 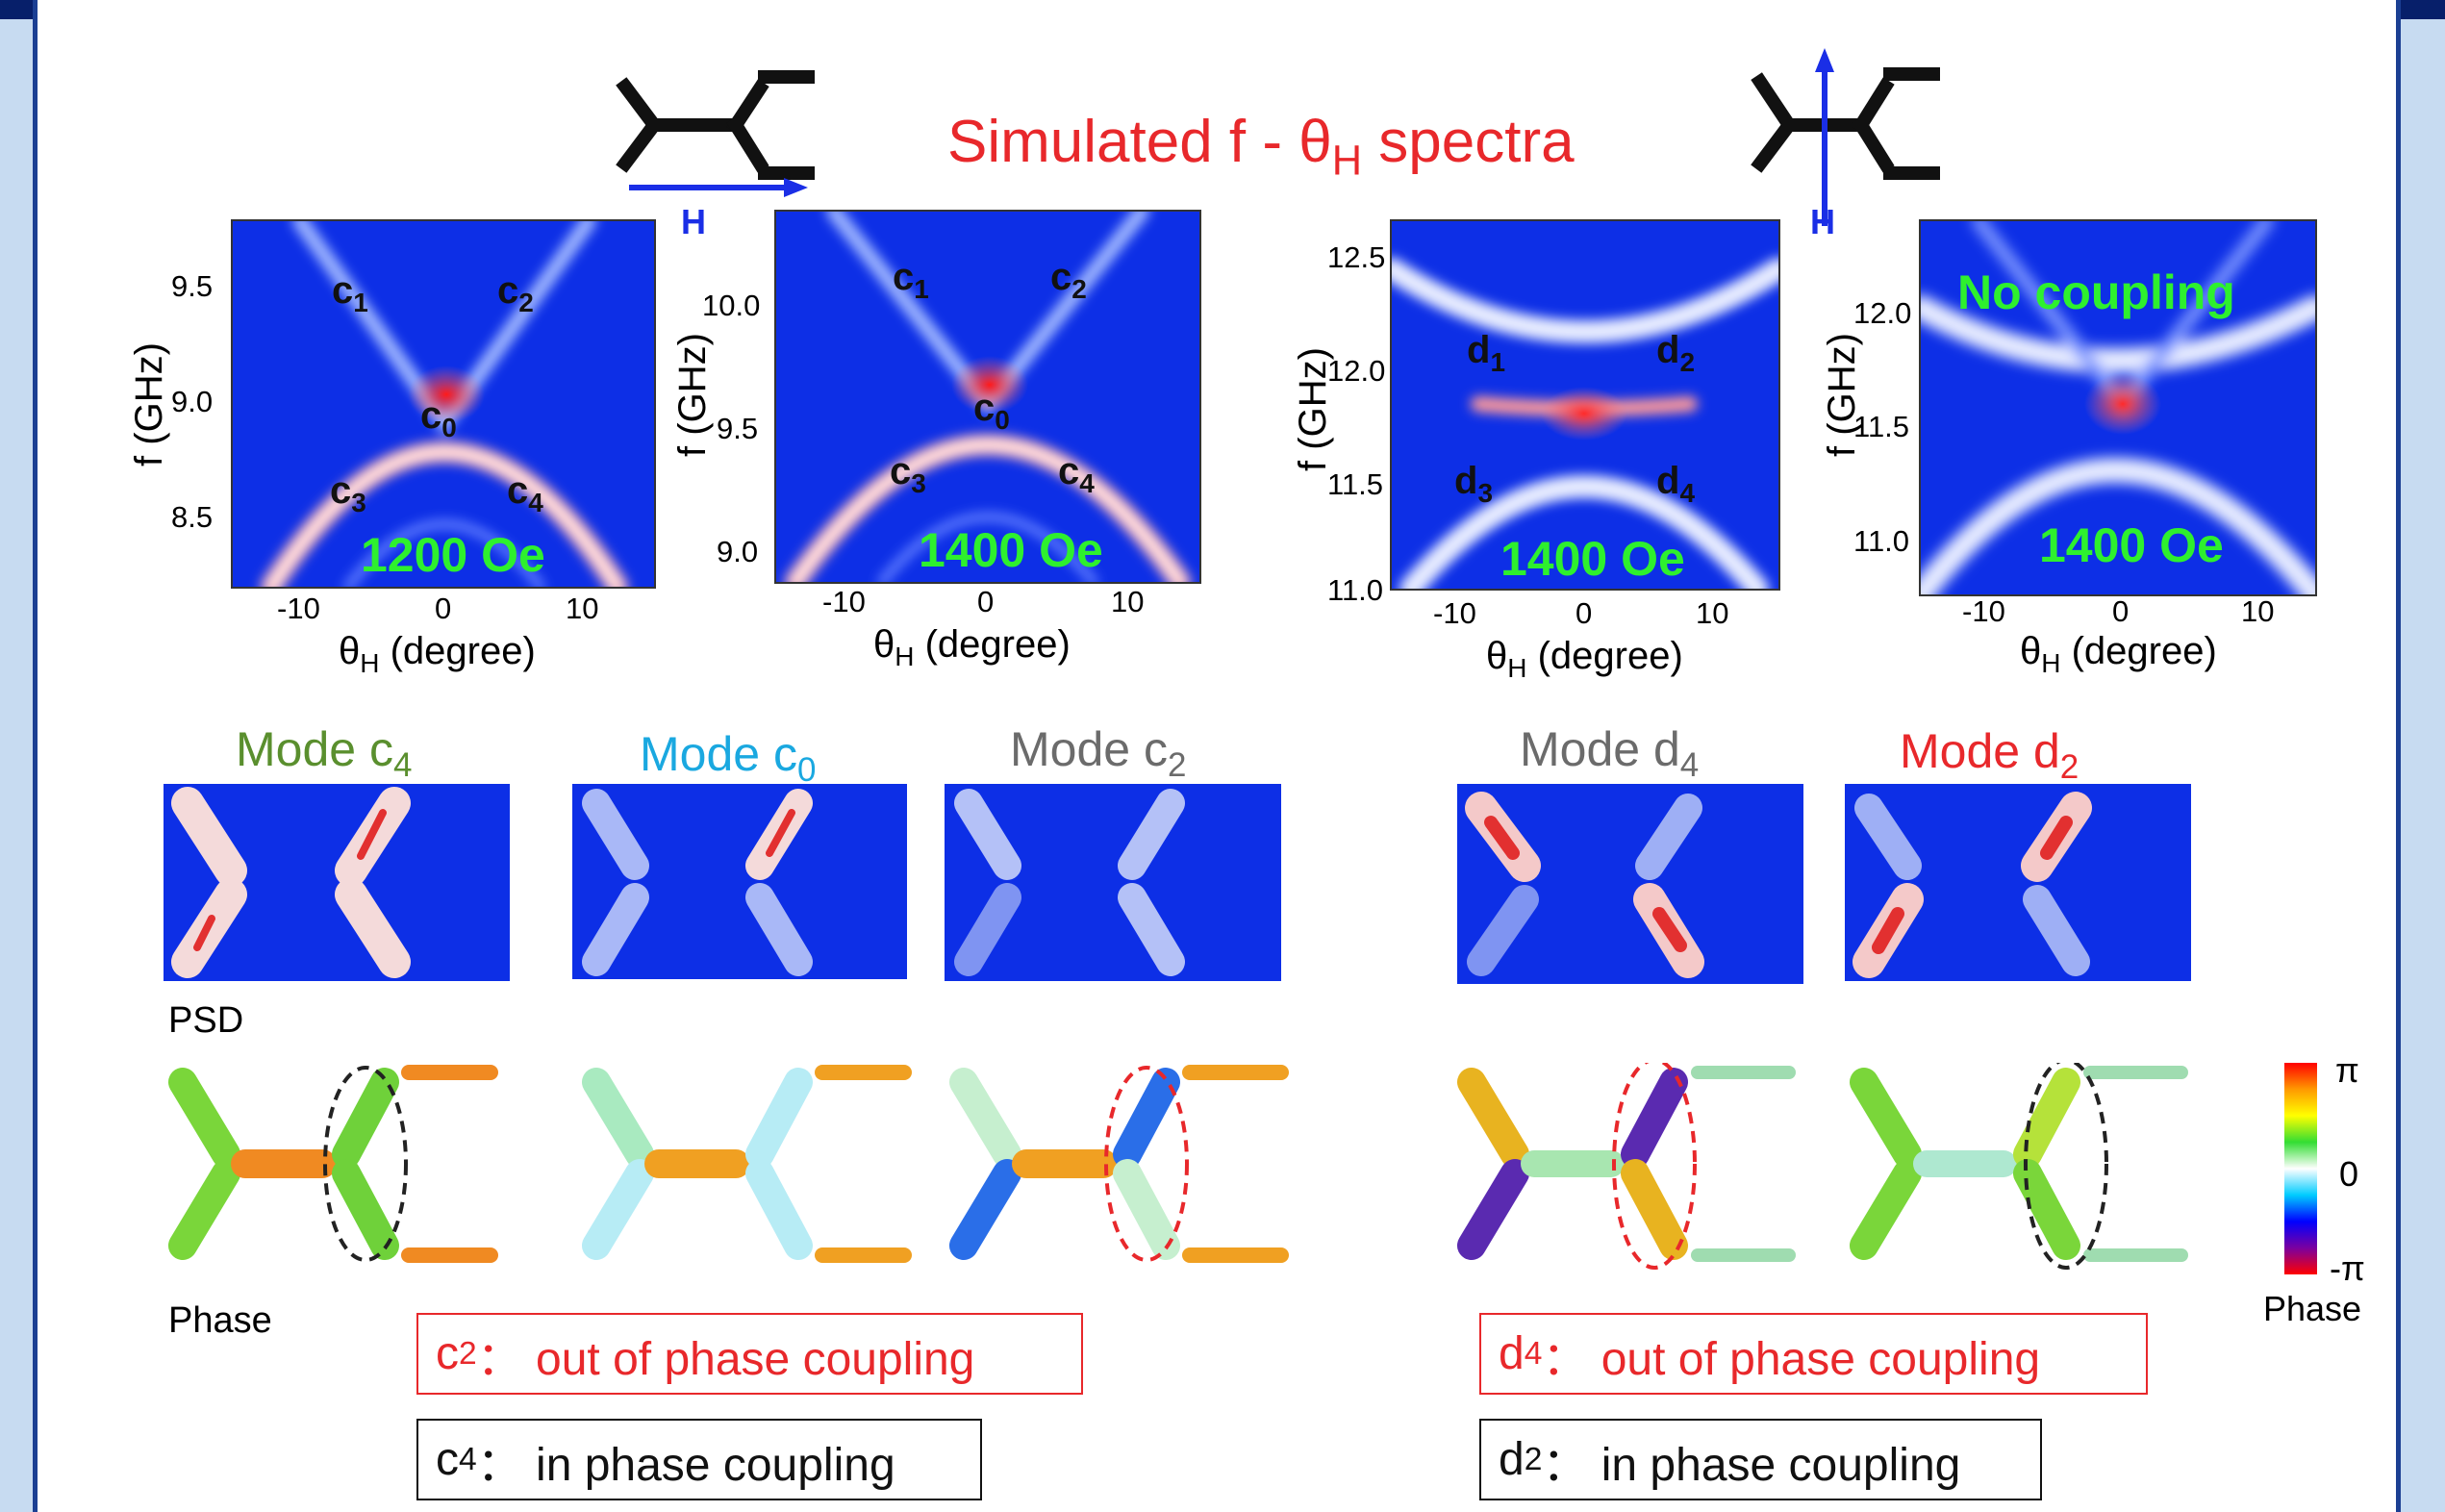 What do you see at coordinates (1474, 484) in the screenshot?
I see `mode-label: d3` at bounding box center [1474, 484].